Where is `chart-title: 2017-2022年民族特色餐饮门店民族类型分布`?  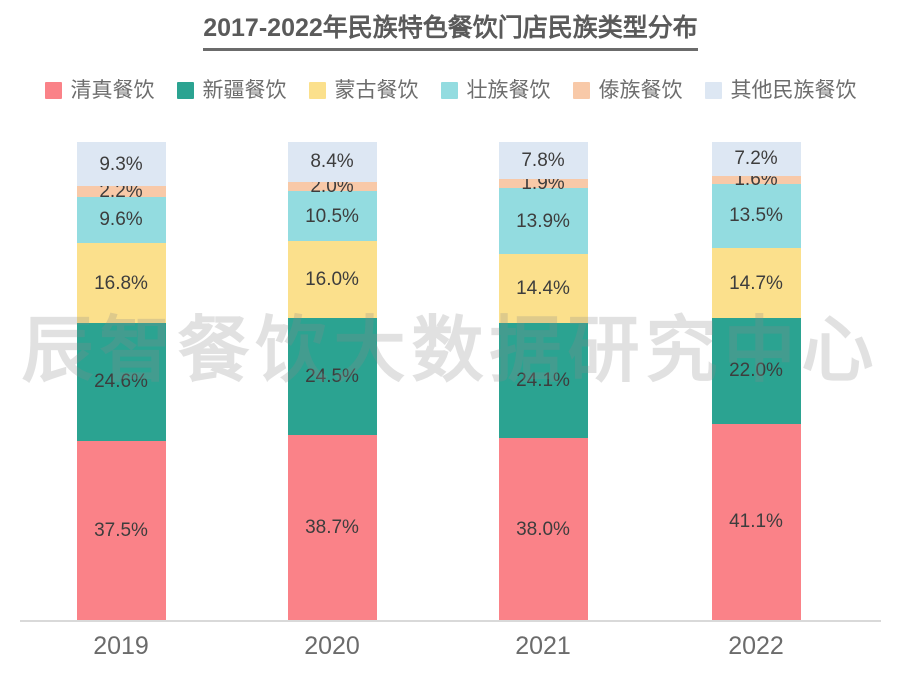
chart-title: 2017-2022年民族特色餐饮门店民族类型分布 is located at coordinates (450, 29).